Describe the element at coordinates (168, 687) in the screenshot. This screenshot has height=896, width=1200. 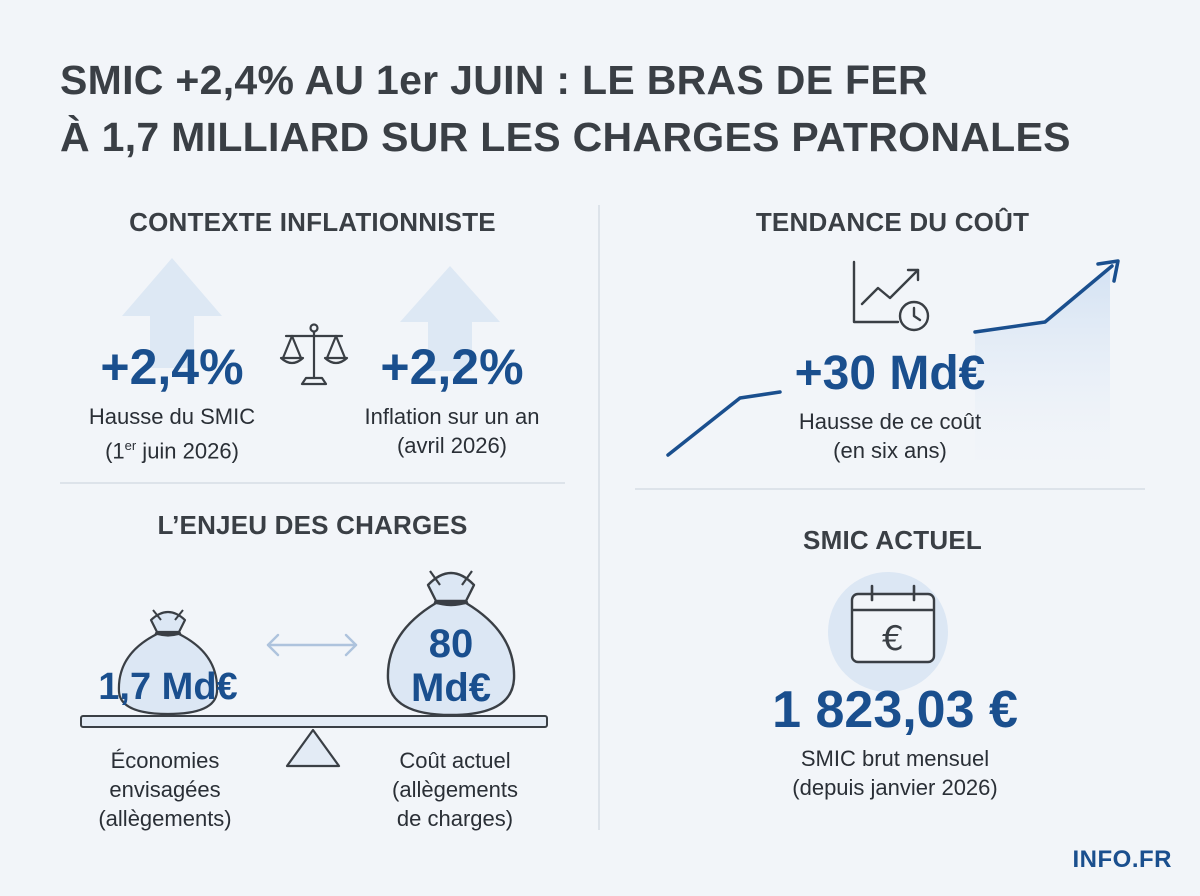
I see `economies-value: 1,7 Md€` at that location.